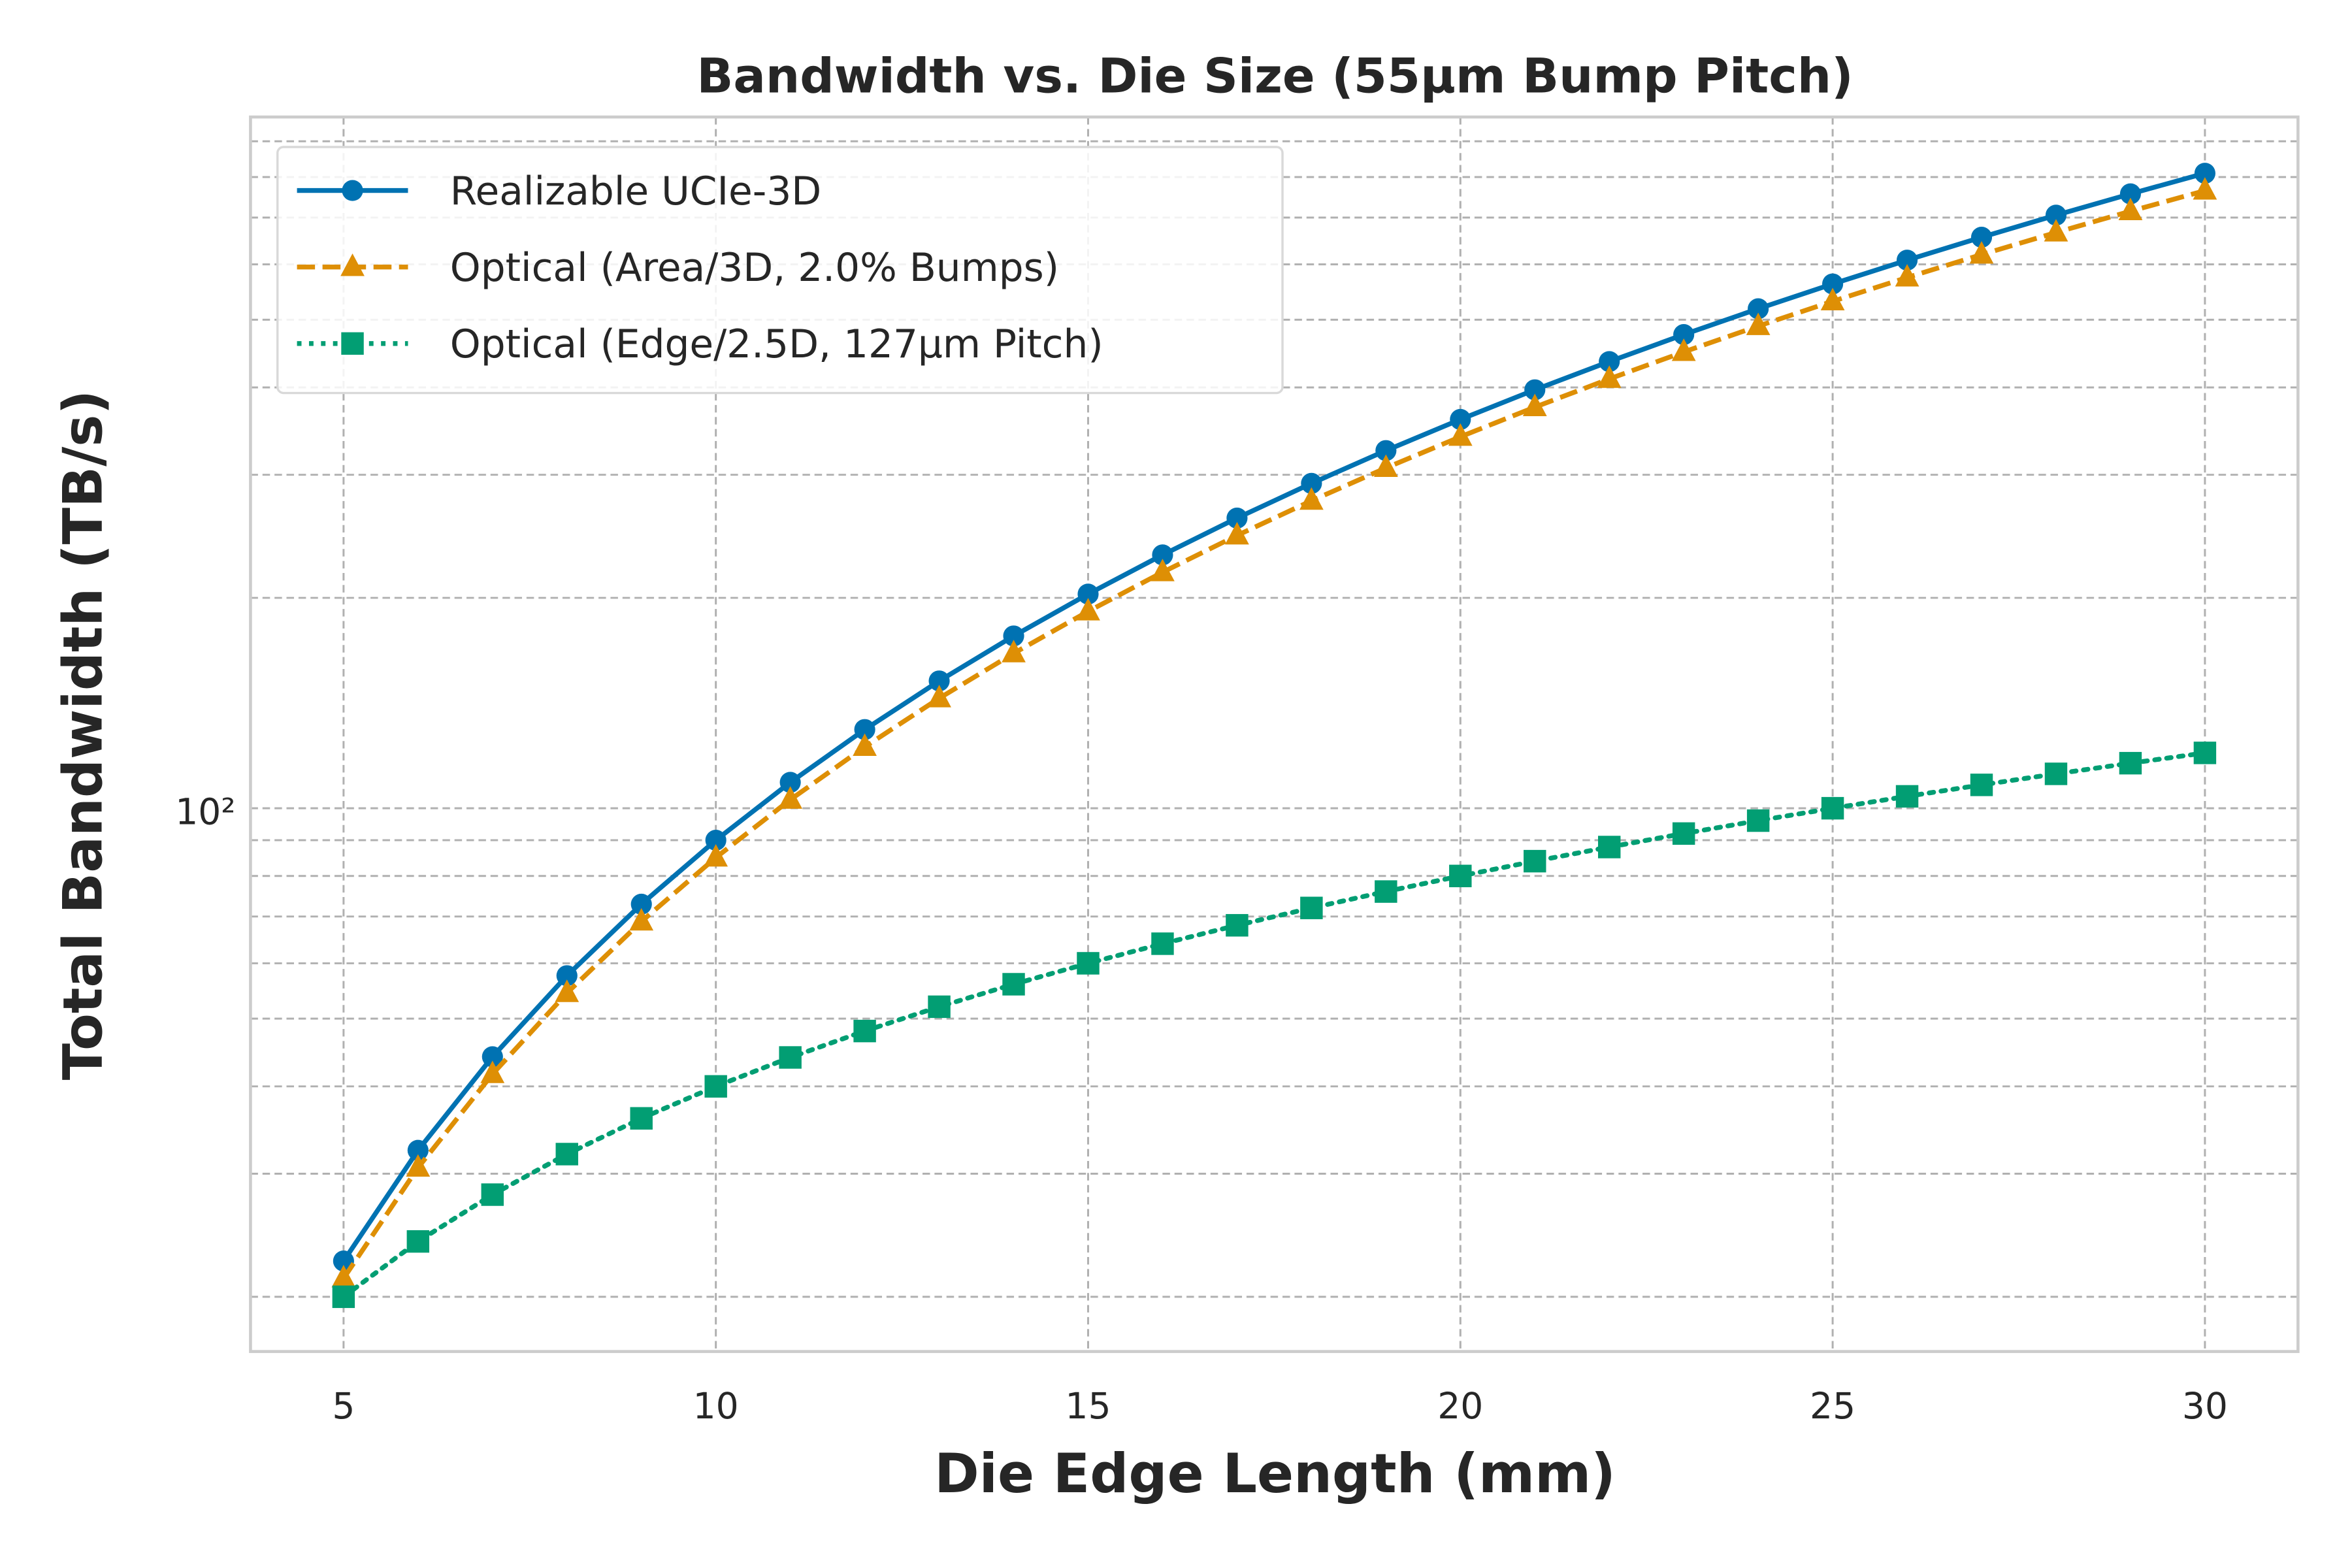  What do you see at coordinates (205, 811) in the screenshot?
I see `y-tick-label: 10²` at bounding box center [205, 811].